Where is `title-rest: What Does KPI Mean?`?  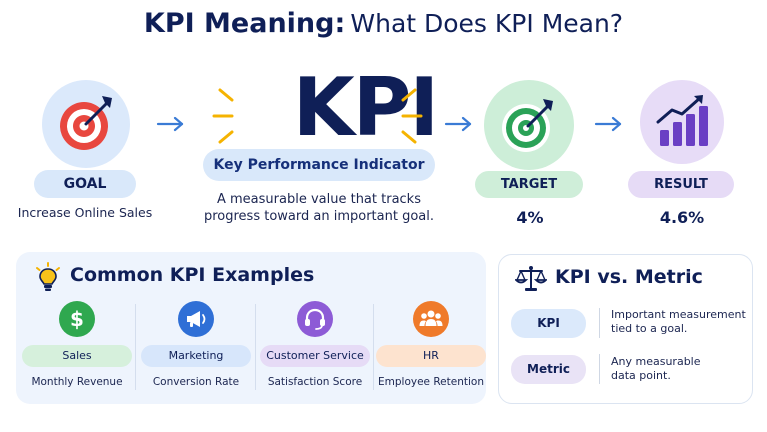 title-rest: What Does KPI Mean? is located at coordinates (487, 23).